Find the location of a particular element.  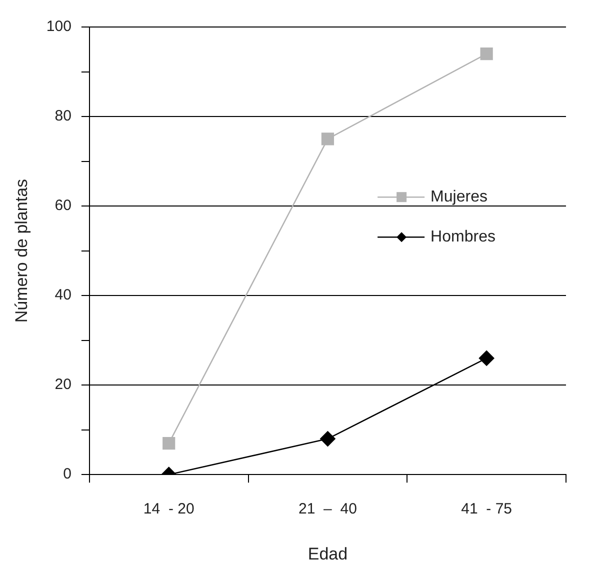

x-tick-label: 21 – 40 is located at coordinates (327, 509).